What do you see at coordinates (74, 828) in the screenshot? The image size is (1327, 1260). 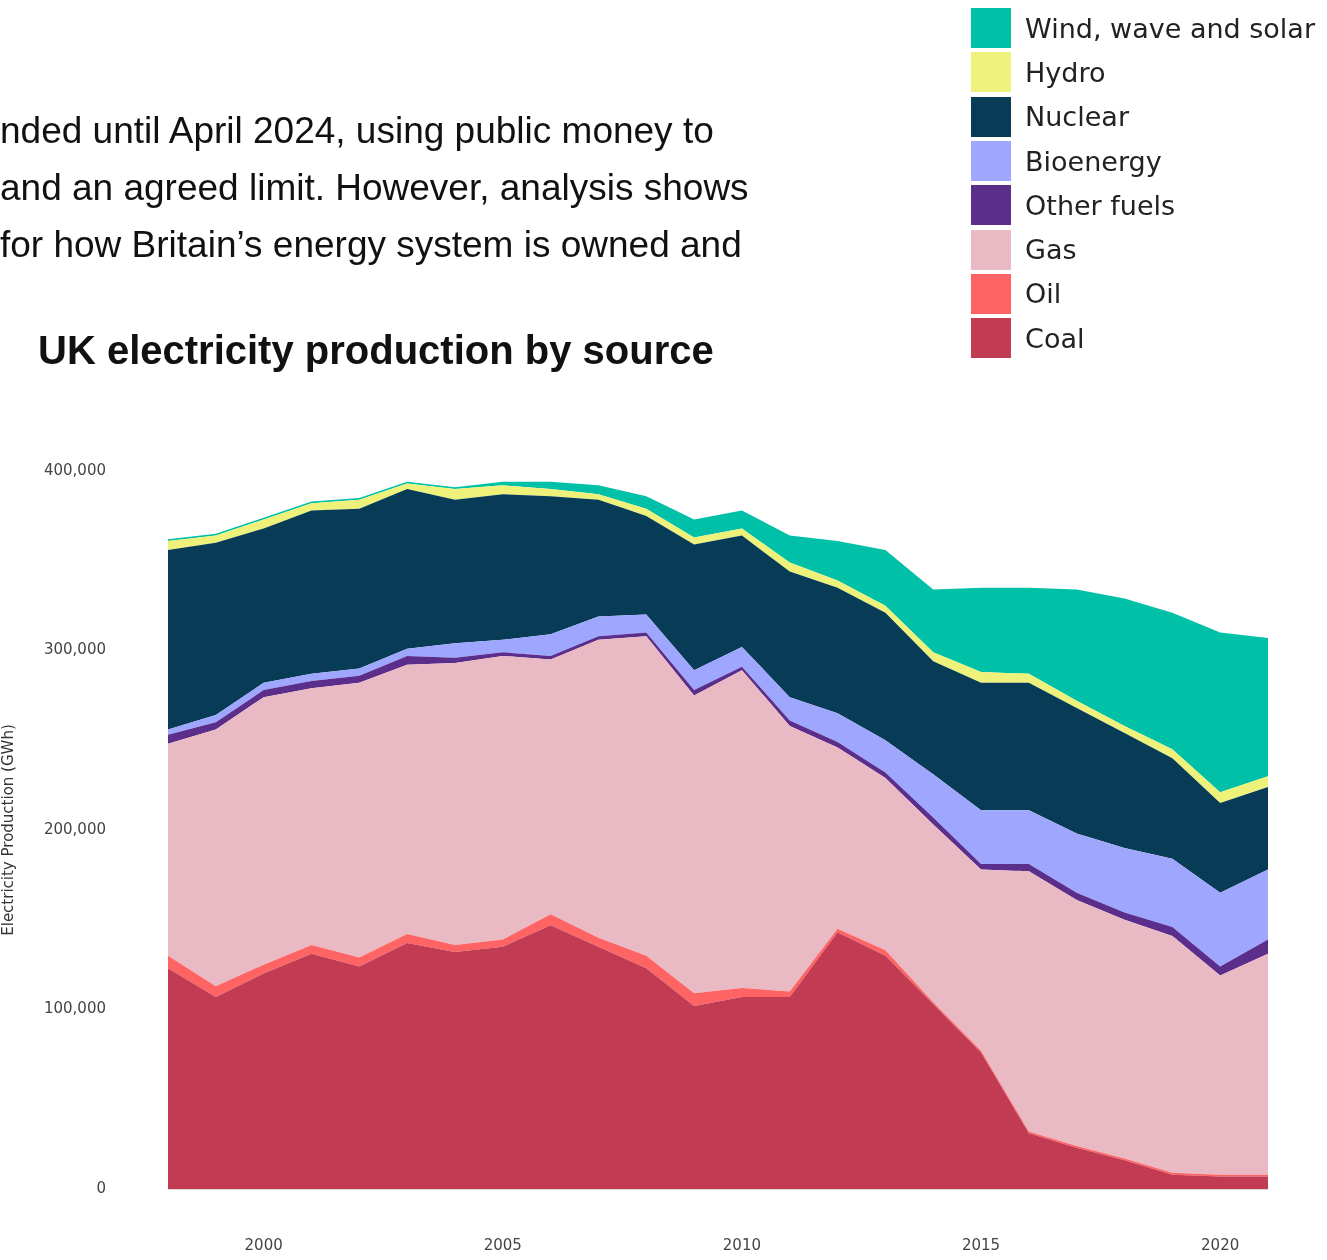 I see `y-tick-label: 200,000` at bounding box center [74, 828].